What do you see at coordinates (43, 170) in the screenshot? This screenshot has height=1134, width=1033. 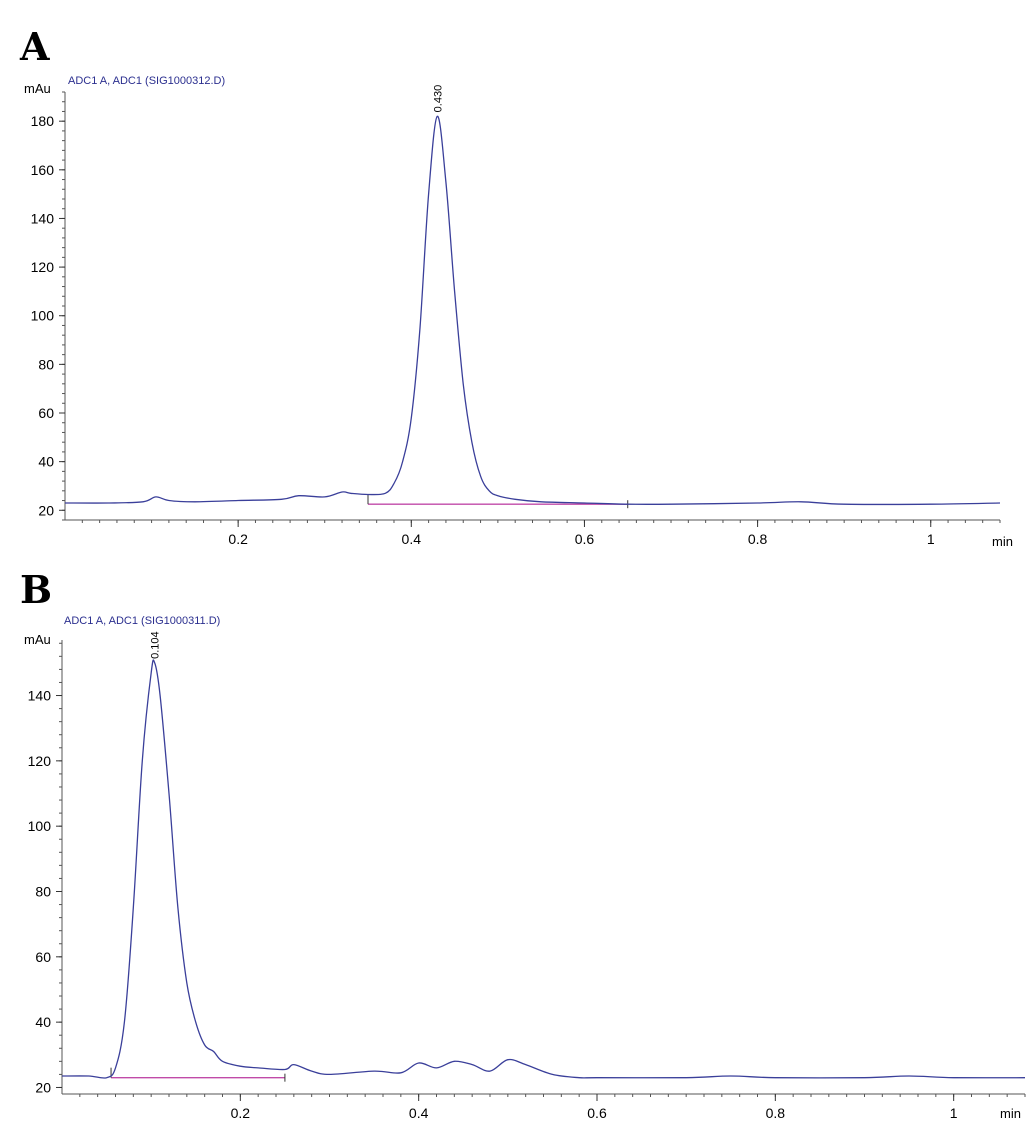 I see `panel-a-y-tick-label: 160` at bounding box center [43, 170].